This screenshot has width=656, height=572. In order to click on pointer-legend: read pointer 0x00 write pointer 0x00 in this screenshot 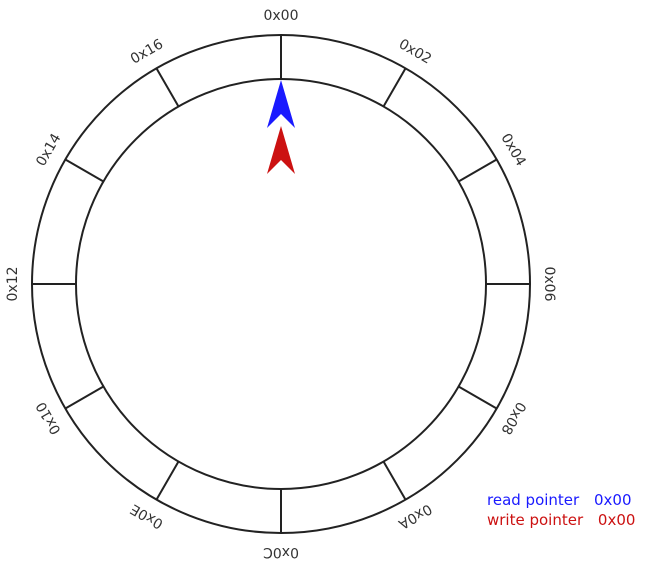, I will do `click(561, 510)`.